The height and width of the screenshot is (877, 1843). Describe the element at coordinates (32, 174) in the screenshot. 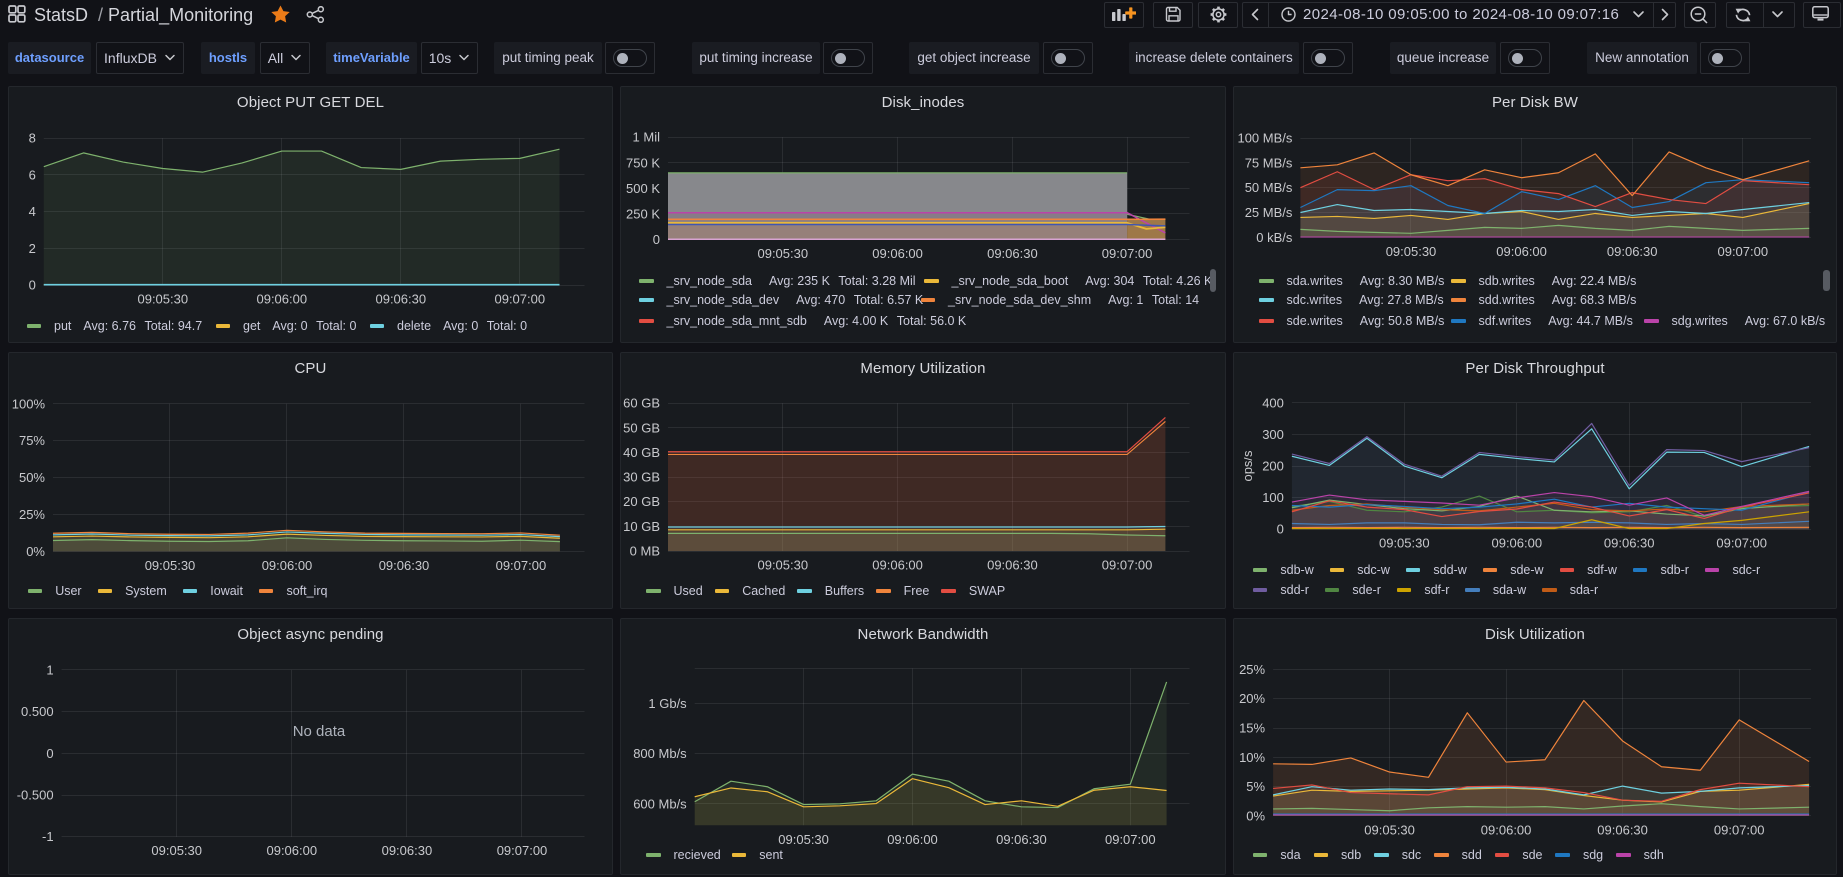

I see `svg-text: 6` at that location.